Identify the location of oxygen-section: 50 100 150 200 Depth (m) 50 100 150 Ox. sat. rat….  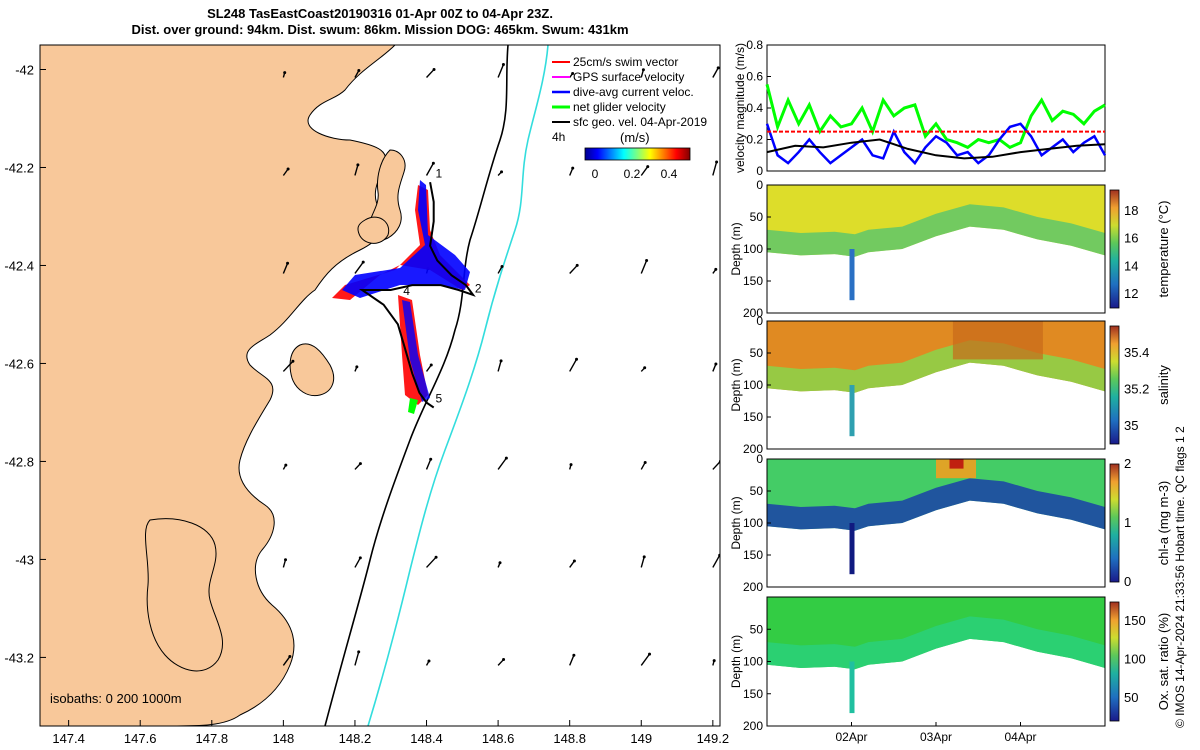
(950, 670).